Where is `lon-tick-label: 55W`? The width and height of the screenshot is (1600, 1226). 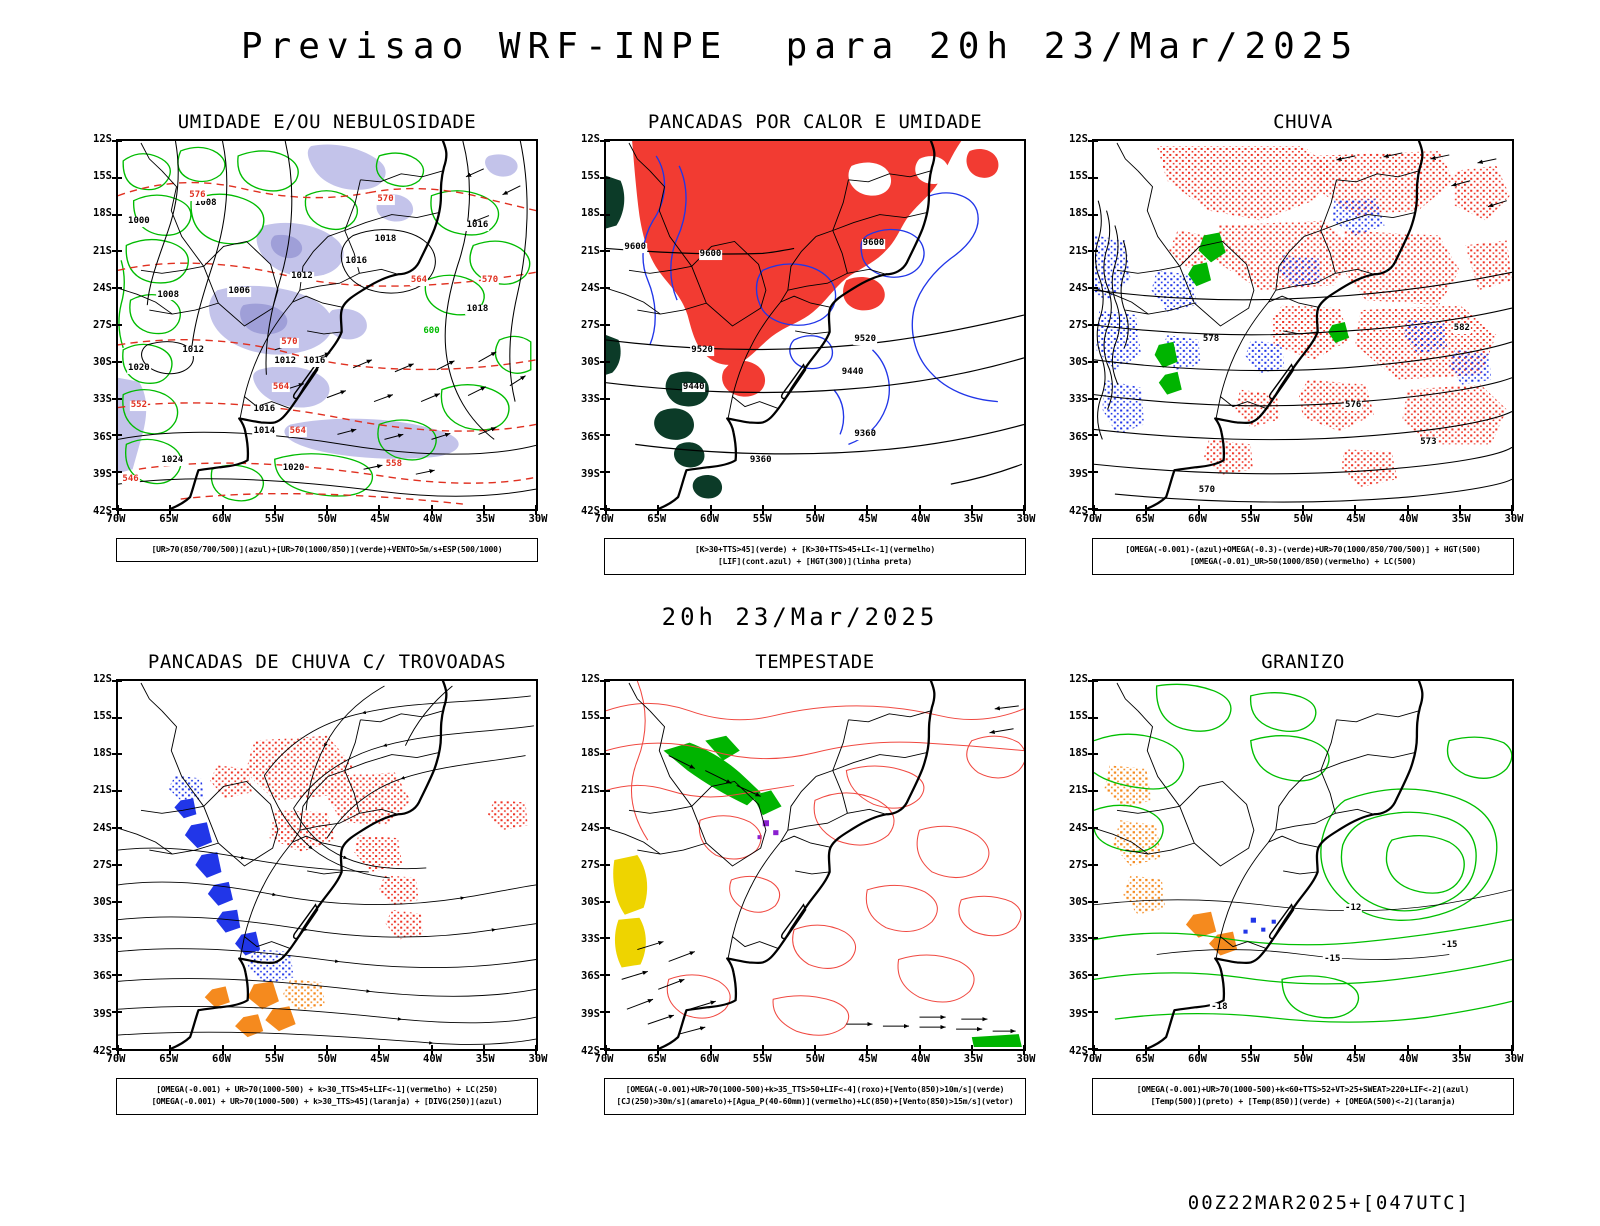 lon-tick-label: 55W is located at coordinates (274, 1058).